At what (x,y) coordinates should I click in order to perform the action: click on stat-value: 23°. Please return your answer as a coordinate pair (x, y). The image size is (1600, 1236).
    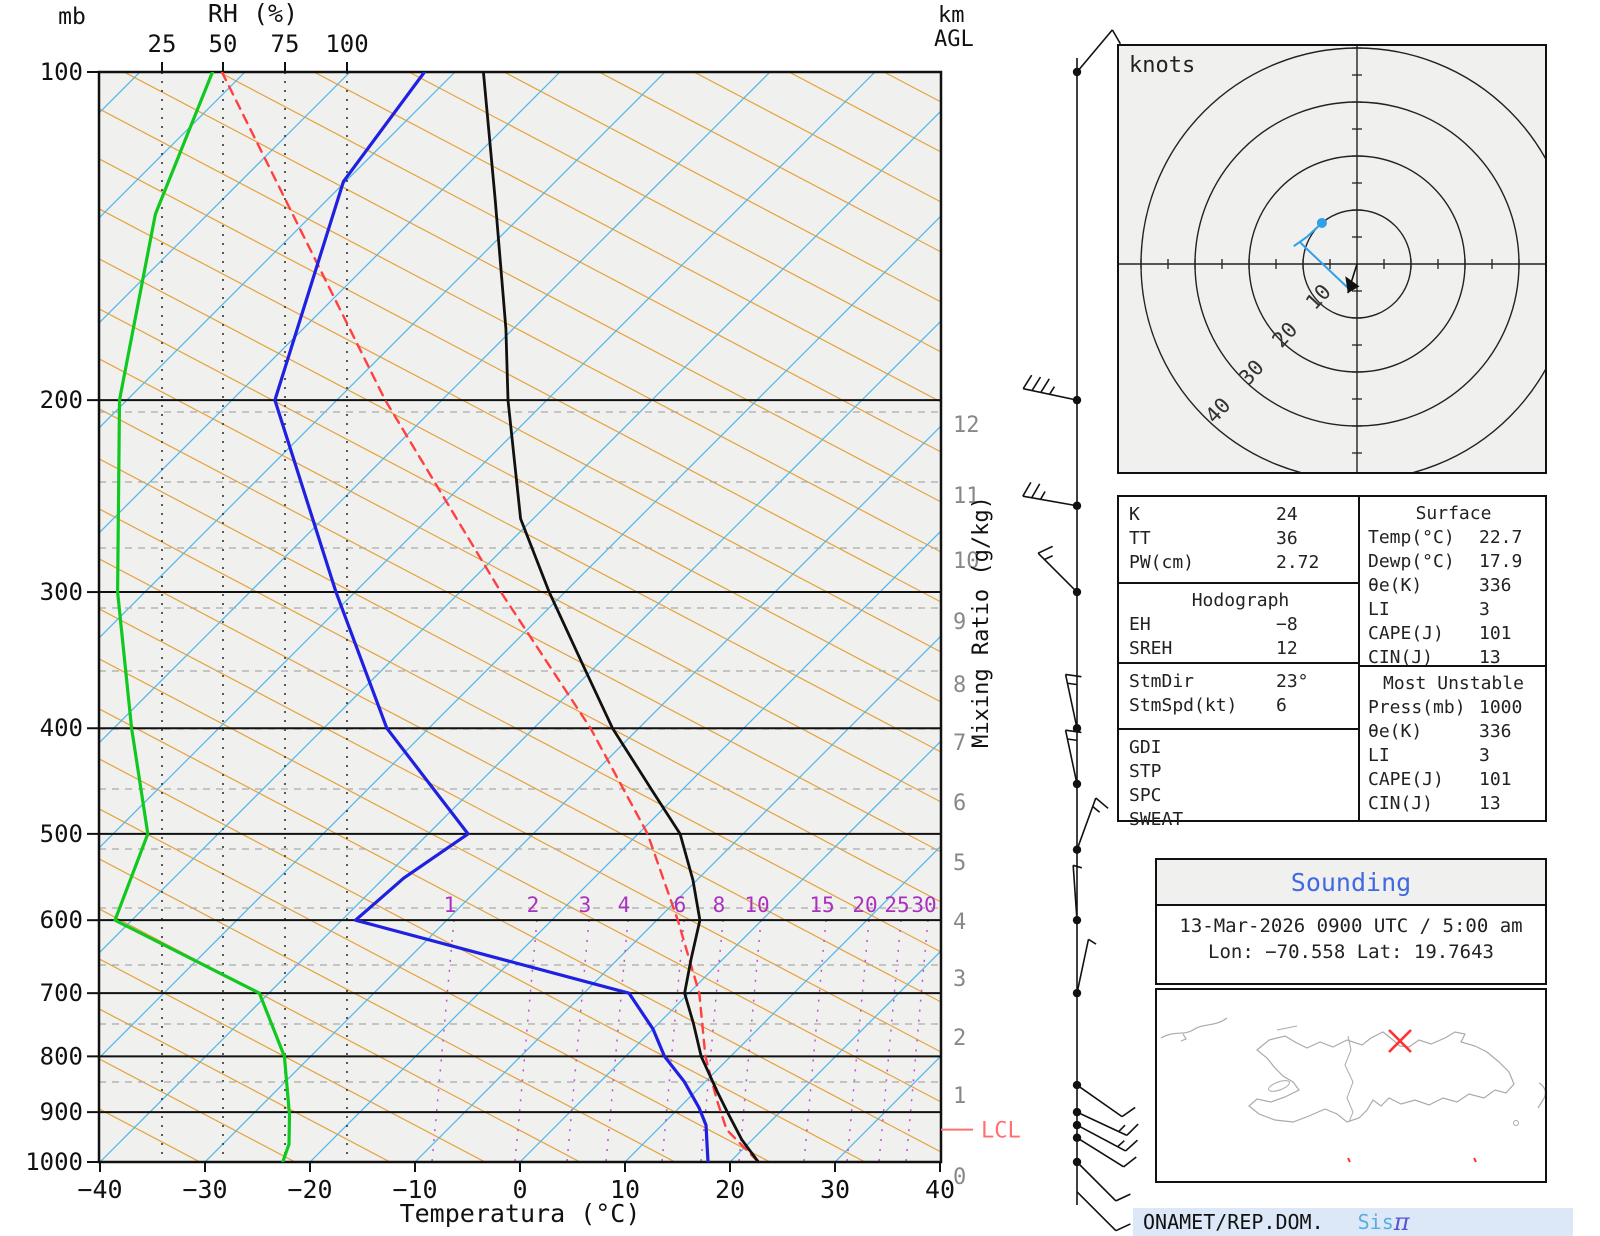
    Looking at the image, I should click on (1292, 681).